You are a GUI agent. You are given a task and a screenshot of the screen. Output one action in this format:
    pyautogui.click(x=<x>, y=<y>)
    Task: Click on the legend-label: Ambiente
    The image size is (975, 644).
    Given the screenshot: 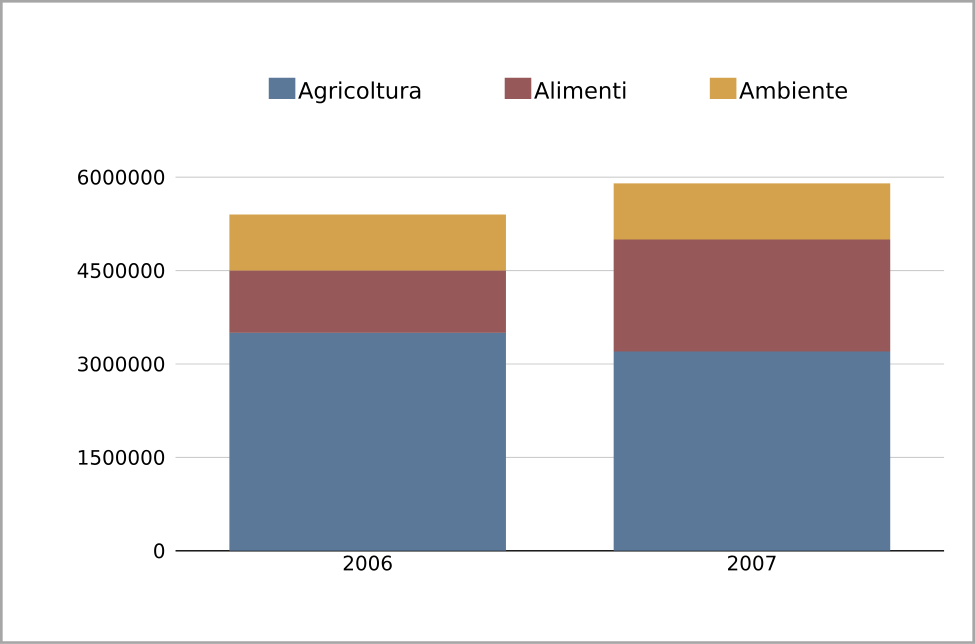 What is the action you would take?
    pyautogui.click(x=793, y=90)
    